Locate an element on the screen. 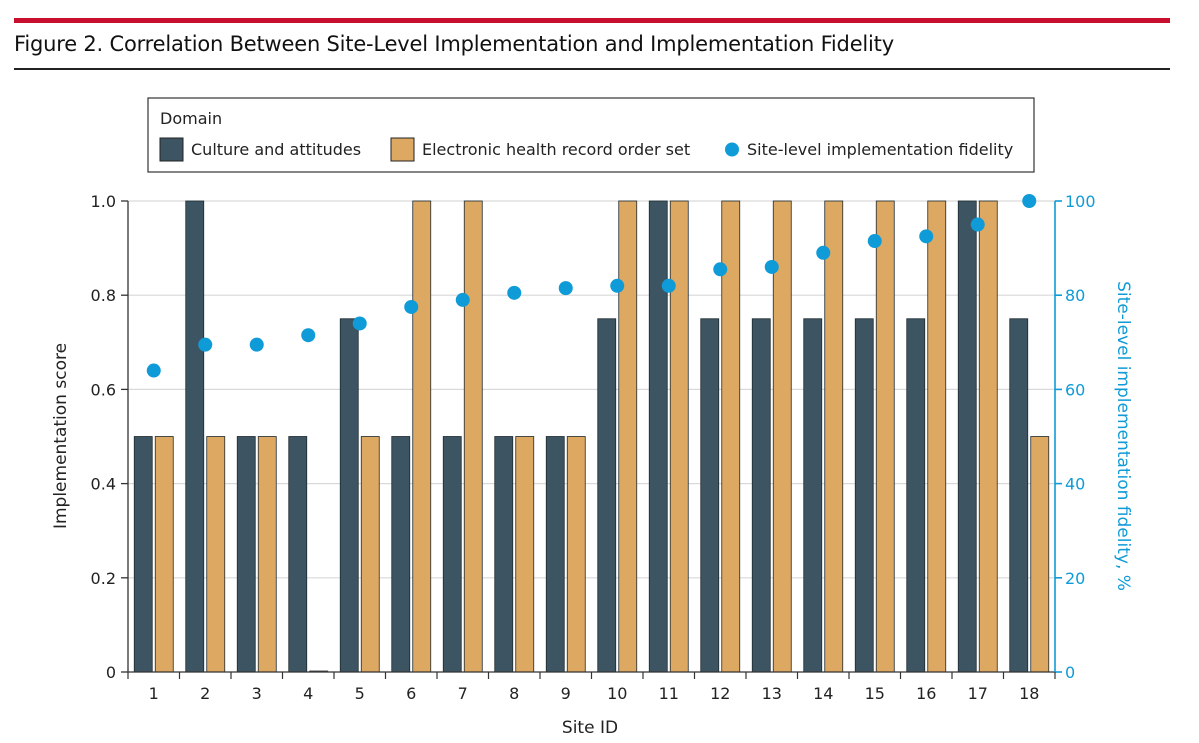  x-tick-label: 1 is located at coordinates (154, 693).